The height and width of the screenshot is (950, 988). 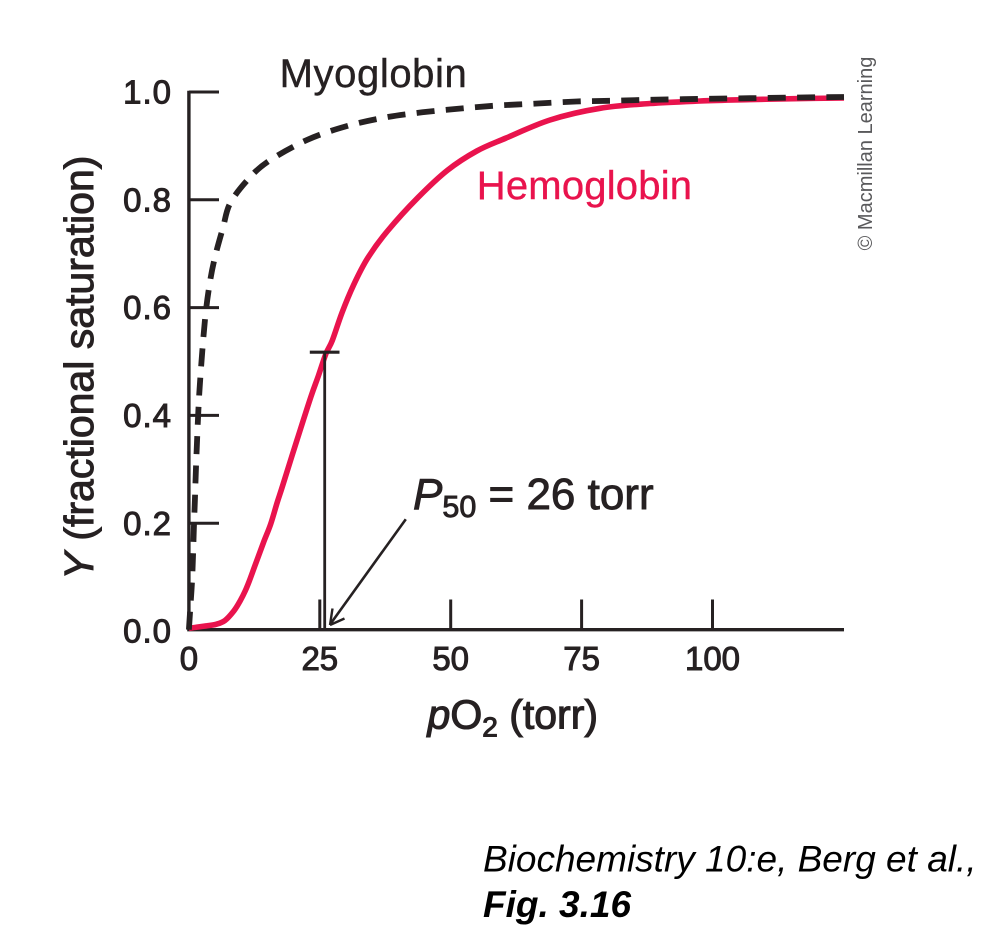 I want to click on svg-text: P50 = 26 torr, so click(x=533, y=497).